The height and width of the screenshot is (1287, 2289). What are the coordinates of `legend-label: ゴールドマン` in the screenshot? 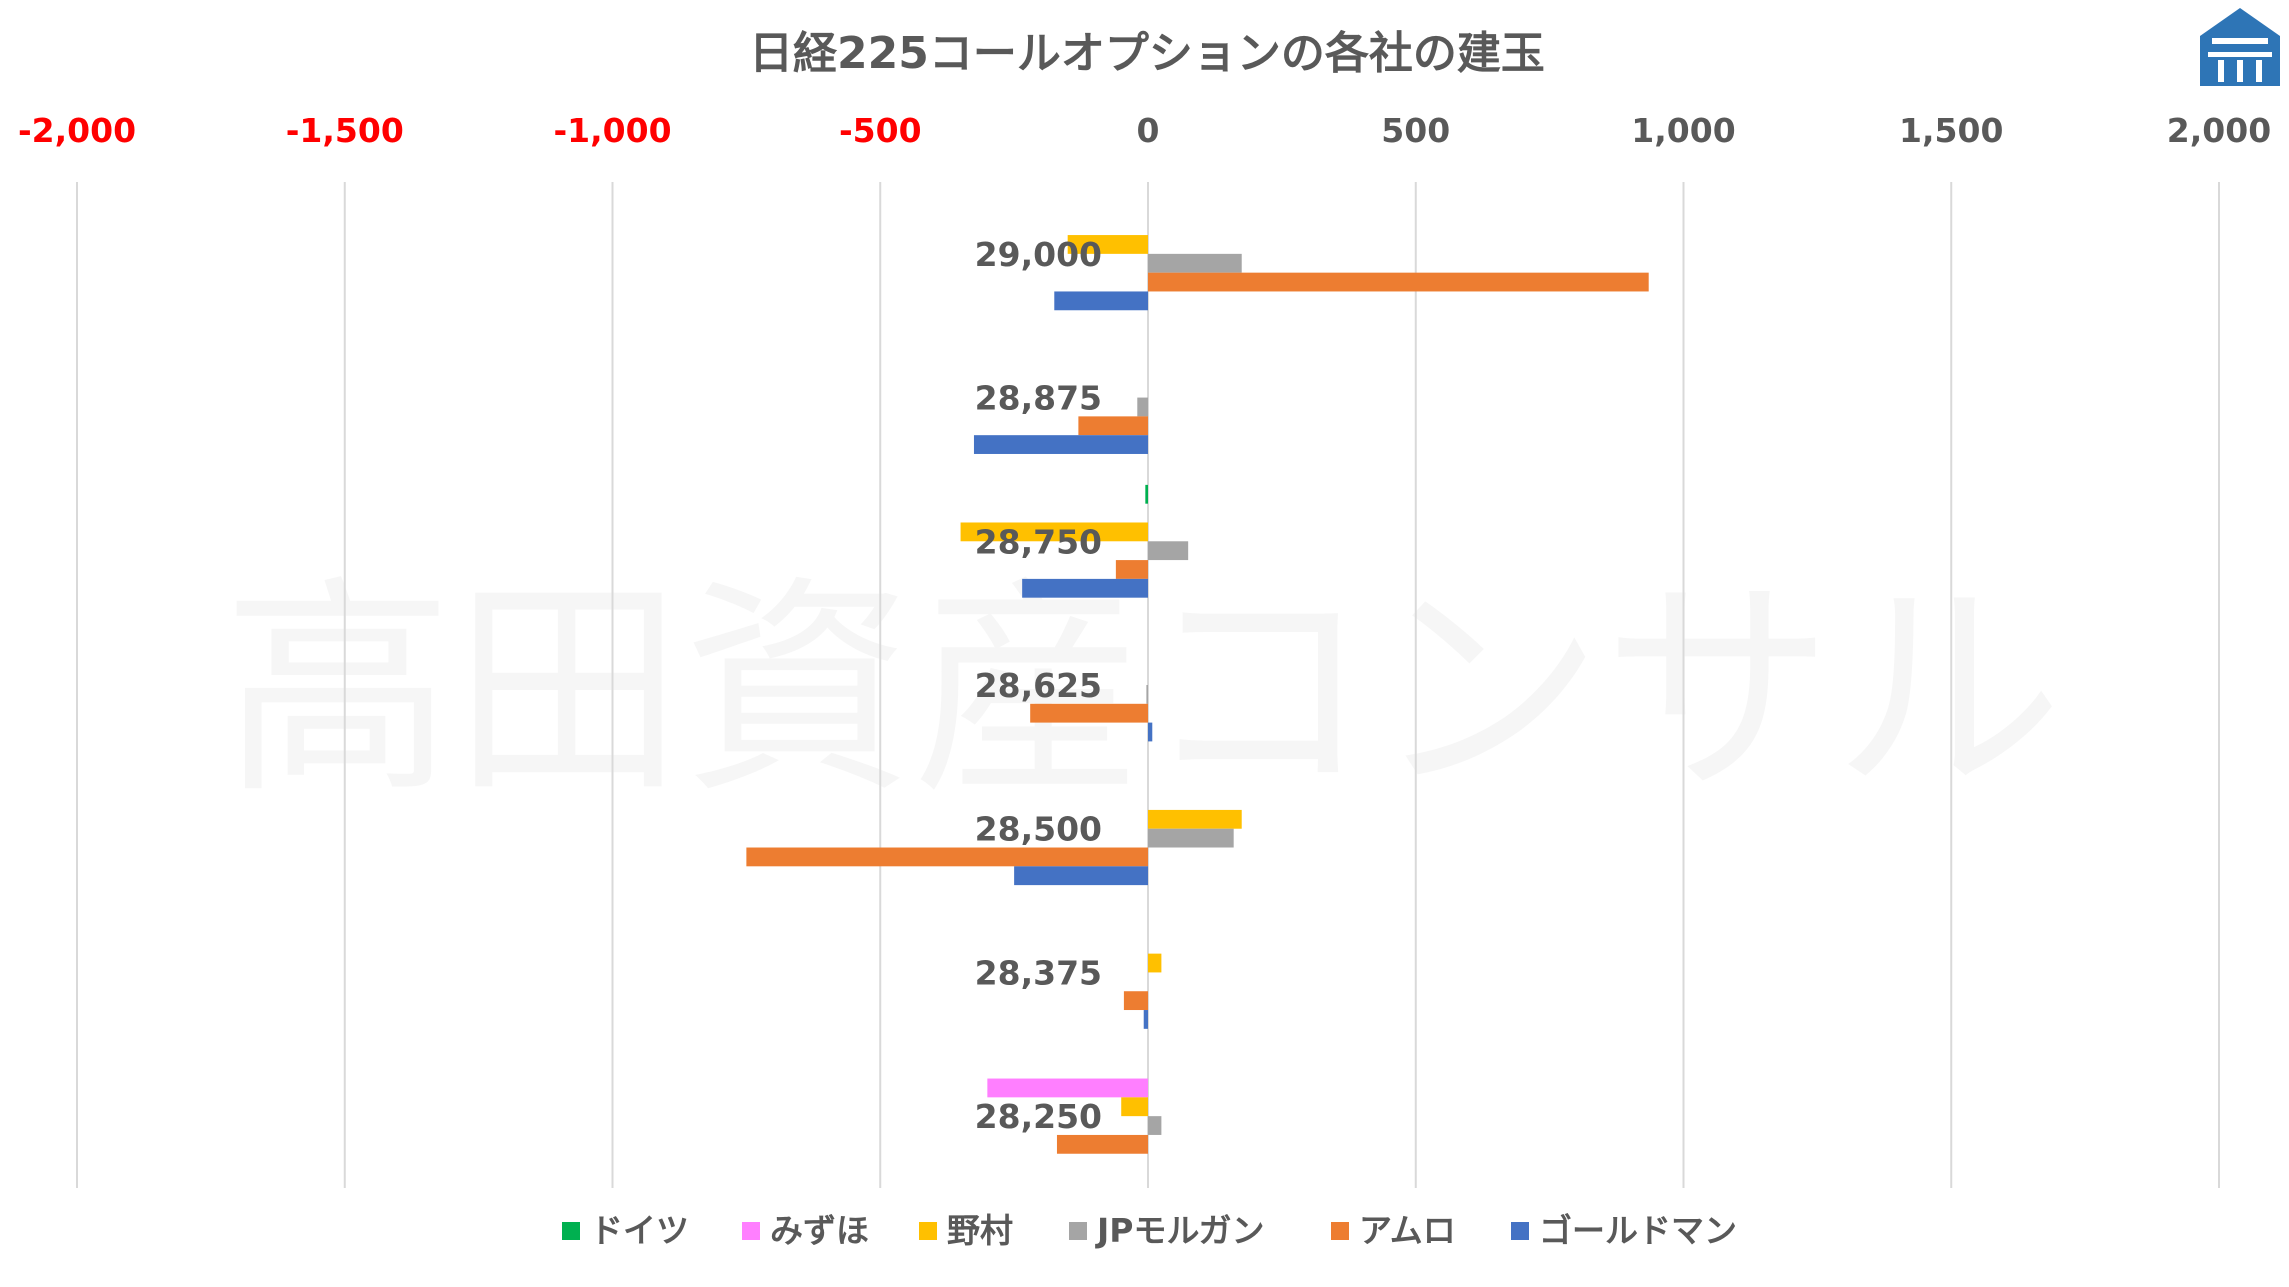 It's located at (1638, 1230).